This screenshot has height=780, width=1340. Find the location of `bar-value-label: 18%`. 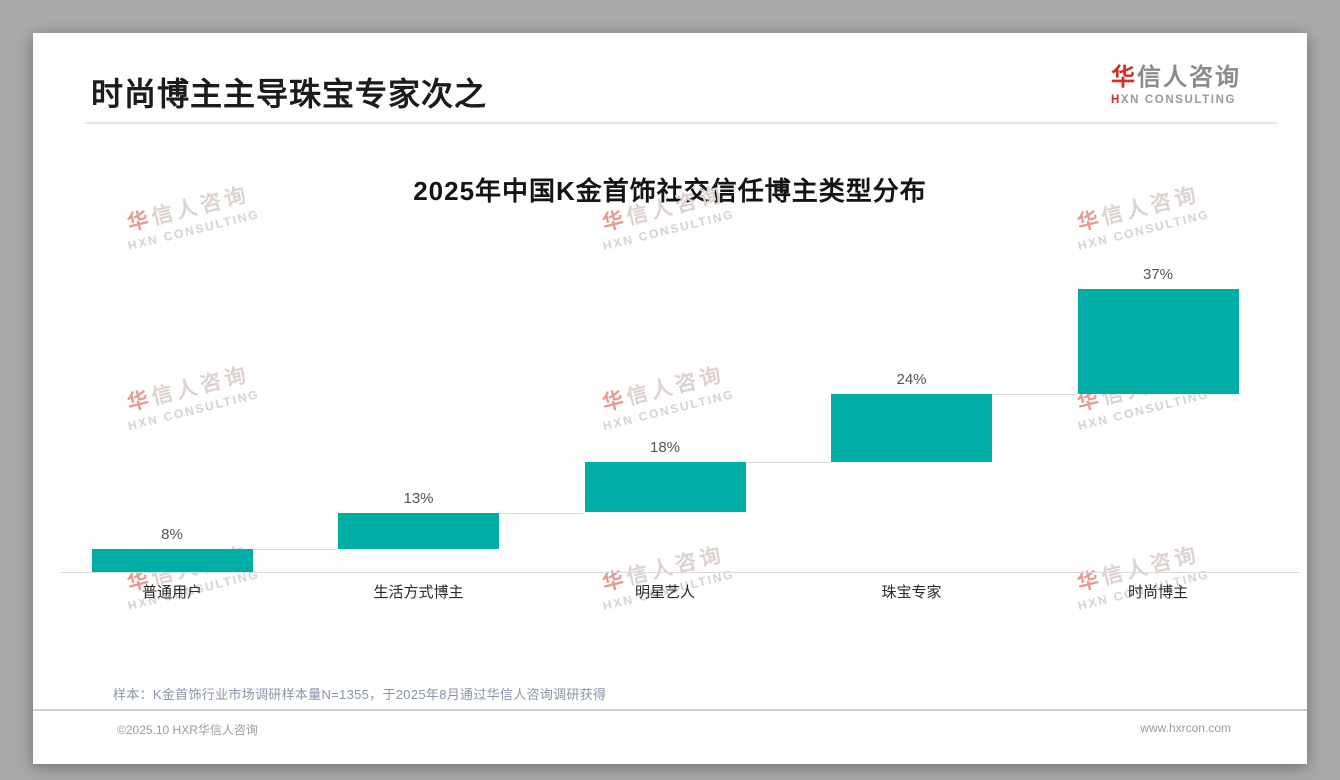

bar-value-label: 18% is located at coordinates (665, 447).